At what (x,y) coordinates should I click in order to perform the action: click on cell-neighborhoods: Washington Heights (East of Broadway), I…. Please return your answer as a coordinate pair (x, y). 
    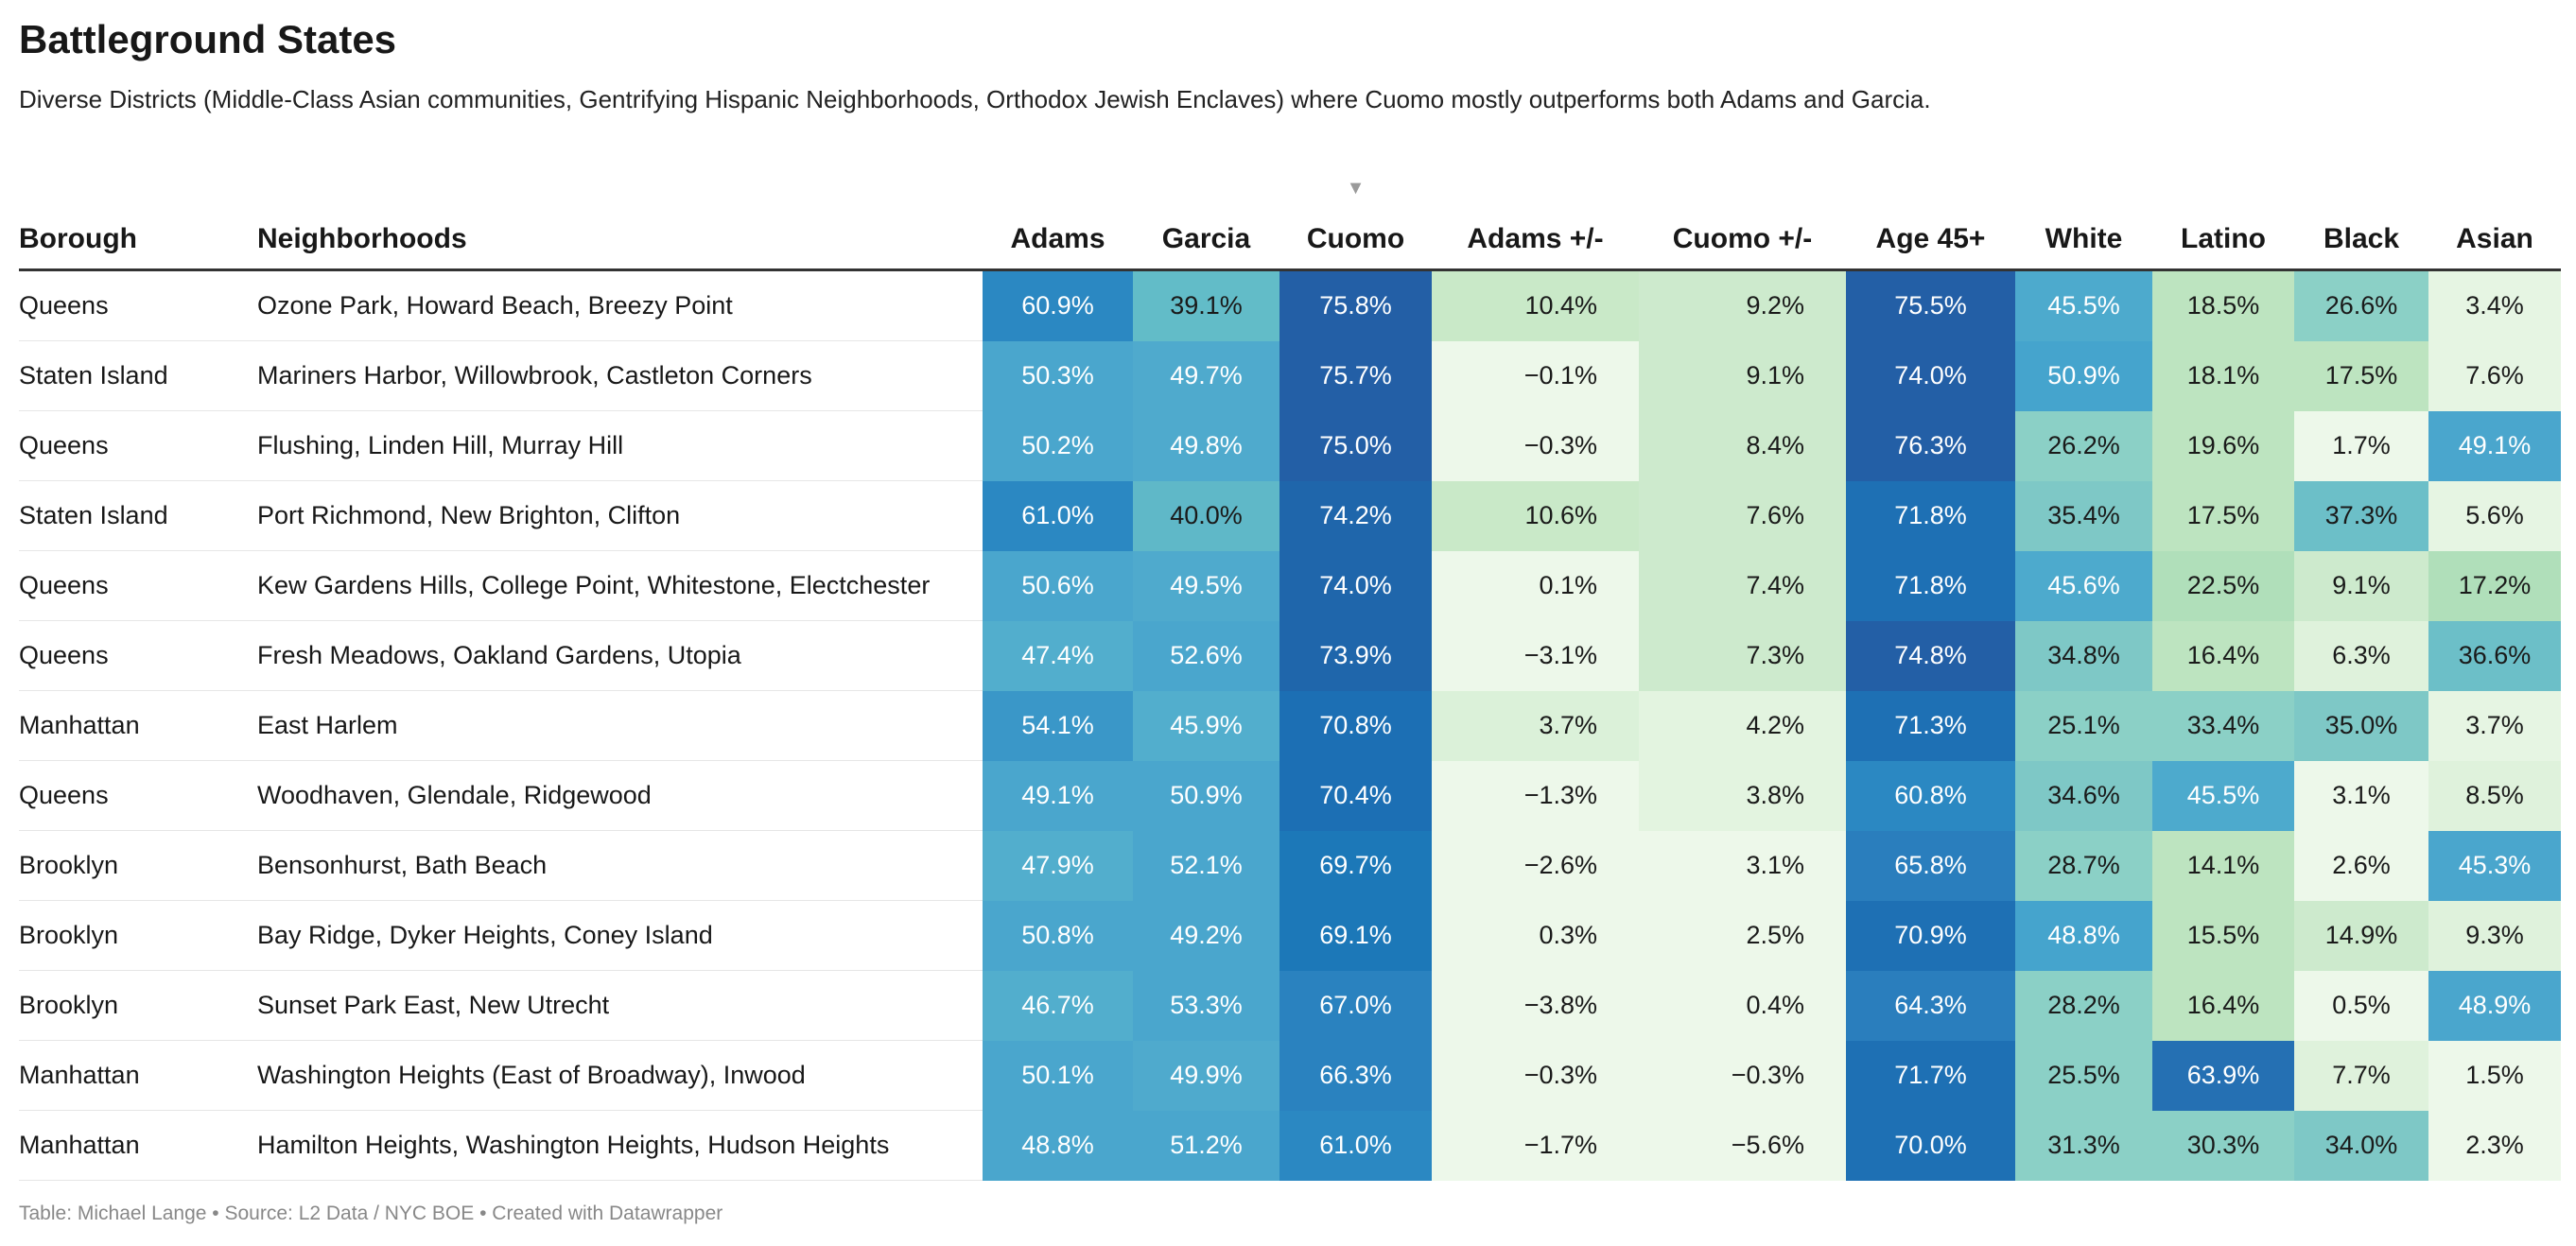
    Looking at the image, I should click on (620, 1075).